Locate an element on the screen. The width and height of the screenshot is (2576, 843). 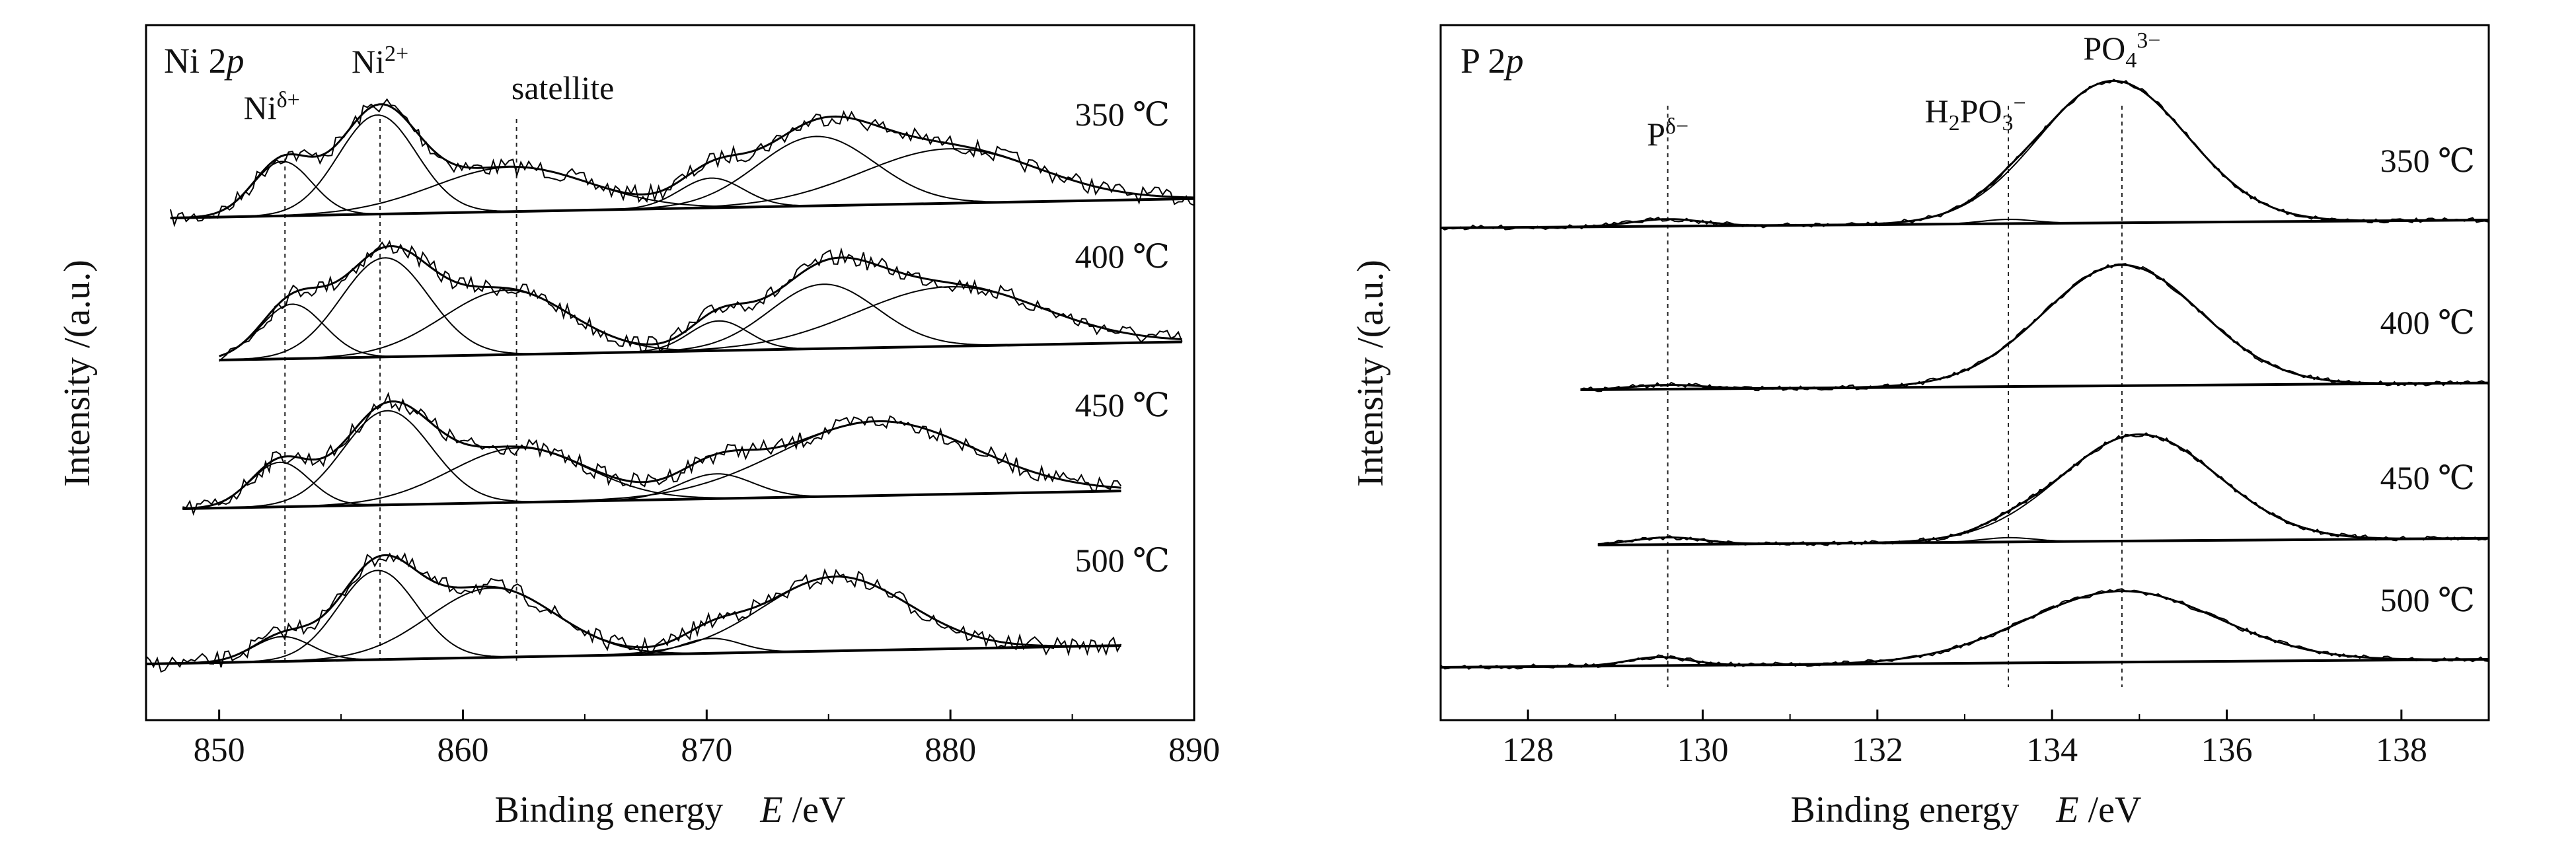
p-2p-x-tick-label: 128 is located at coordinates (1528, 750).